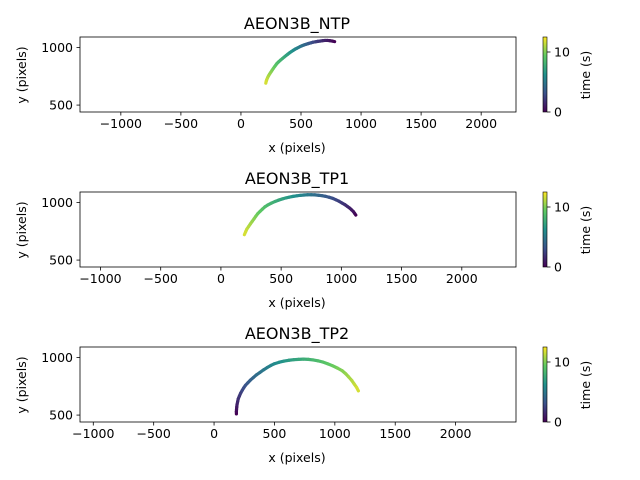 This screenshot has height=480, width=640. I want to click on chart-title: AEON3B_NTP, so click(297, 24).